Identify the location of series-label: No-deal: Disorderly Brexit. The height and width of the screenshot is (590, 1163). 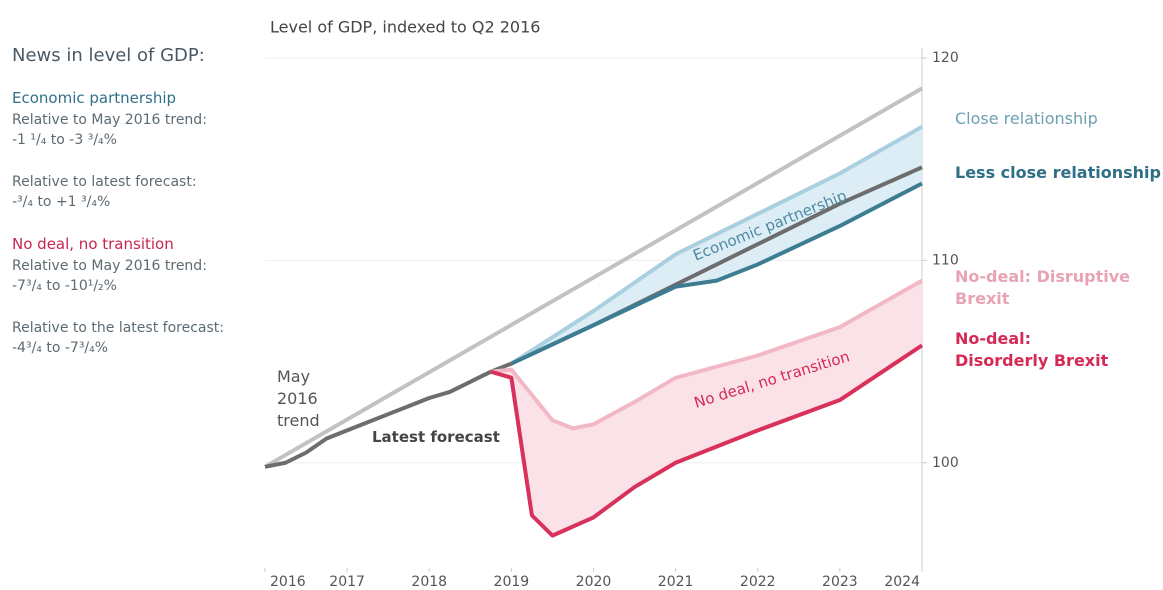
(1032, 349).